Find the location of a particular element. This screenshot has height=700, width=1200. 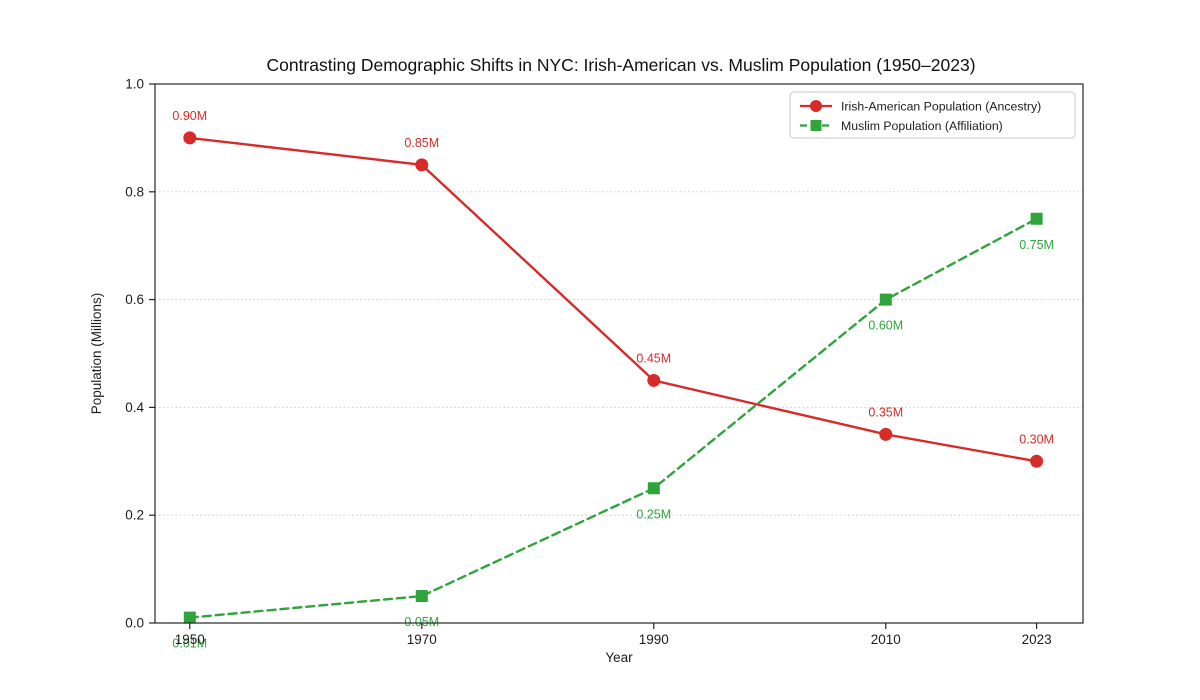

legend-label: Irish-American Population (Ancestry) is located at coordinates (941, 106).